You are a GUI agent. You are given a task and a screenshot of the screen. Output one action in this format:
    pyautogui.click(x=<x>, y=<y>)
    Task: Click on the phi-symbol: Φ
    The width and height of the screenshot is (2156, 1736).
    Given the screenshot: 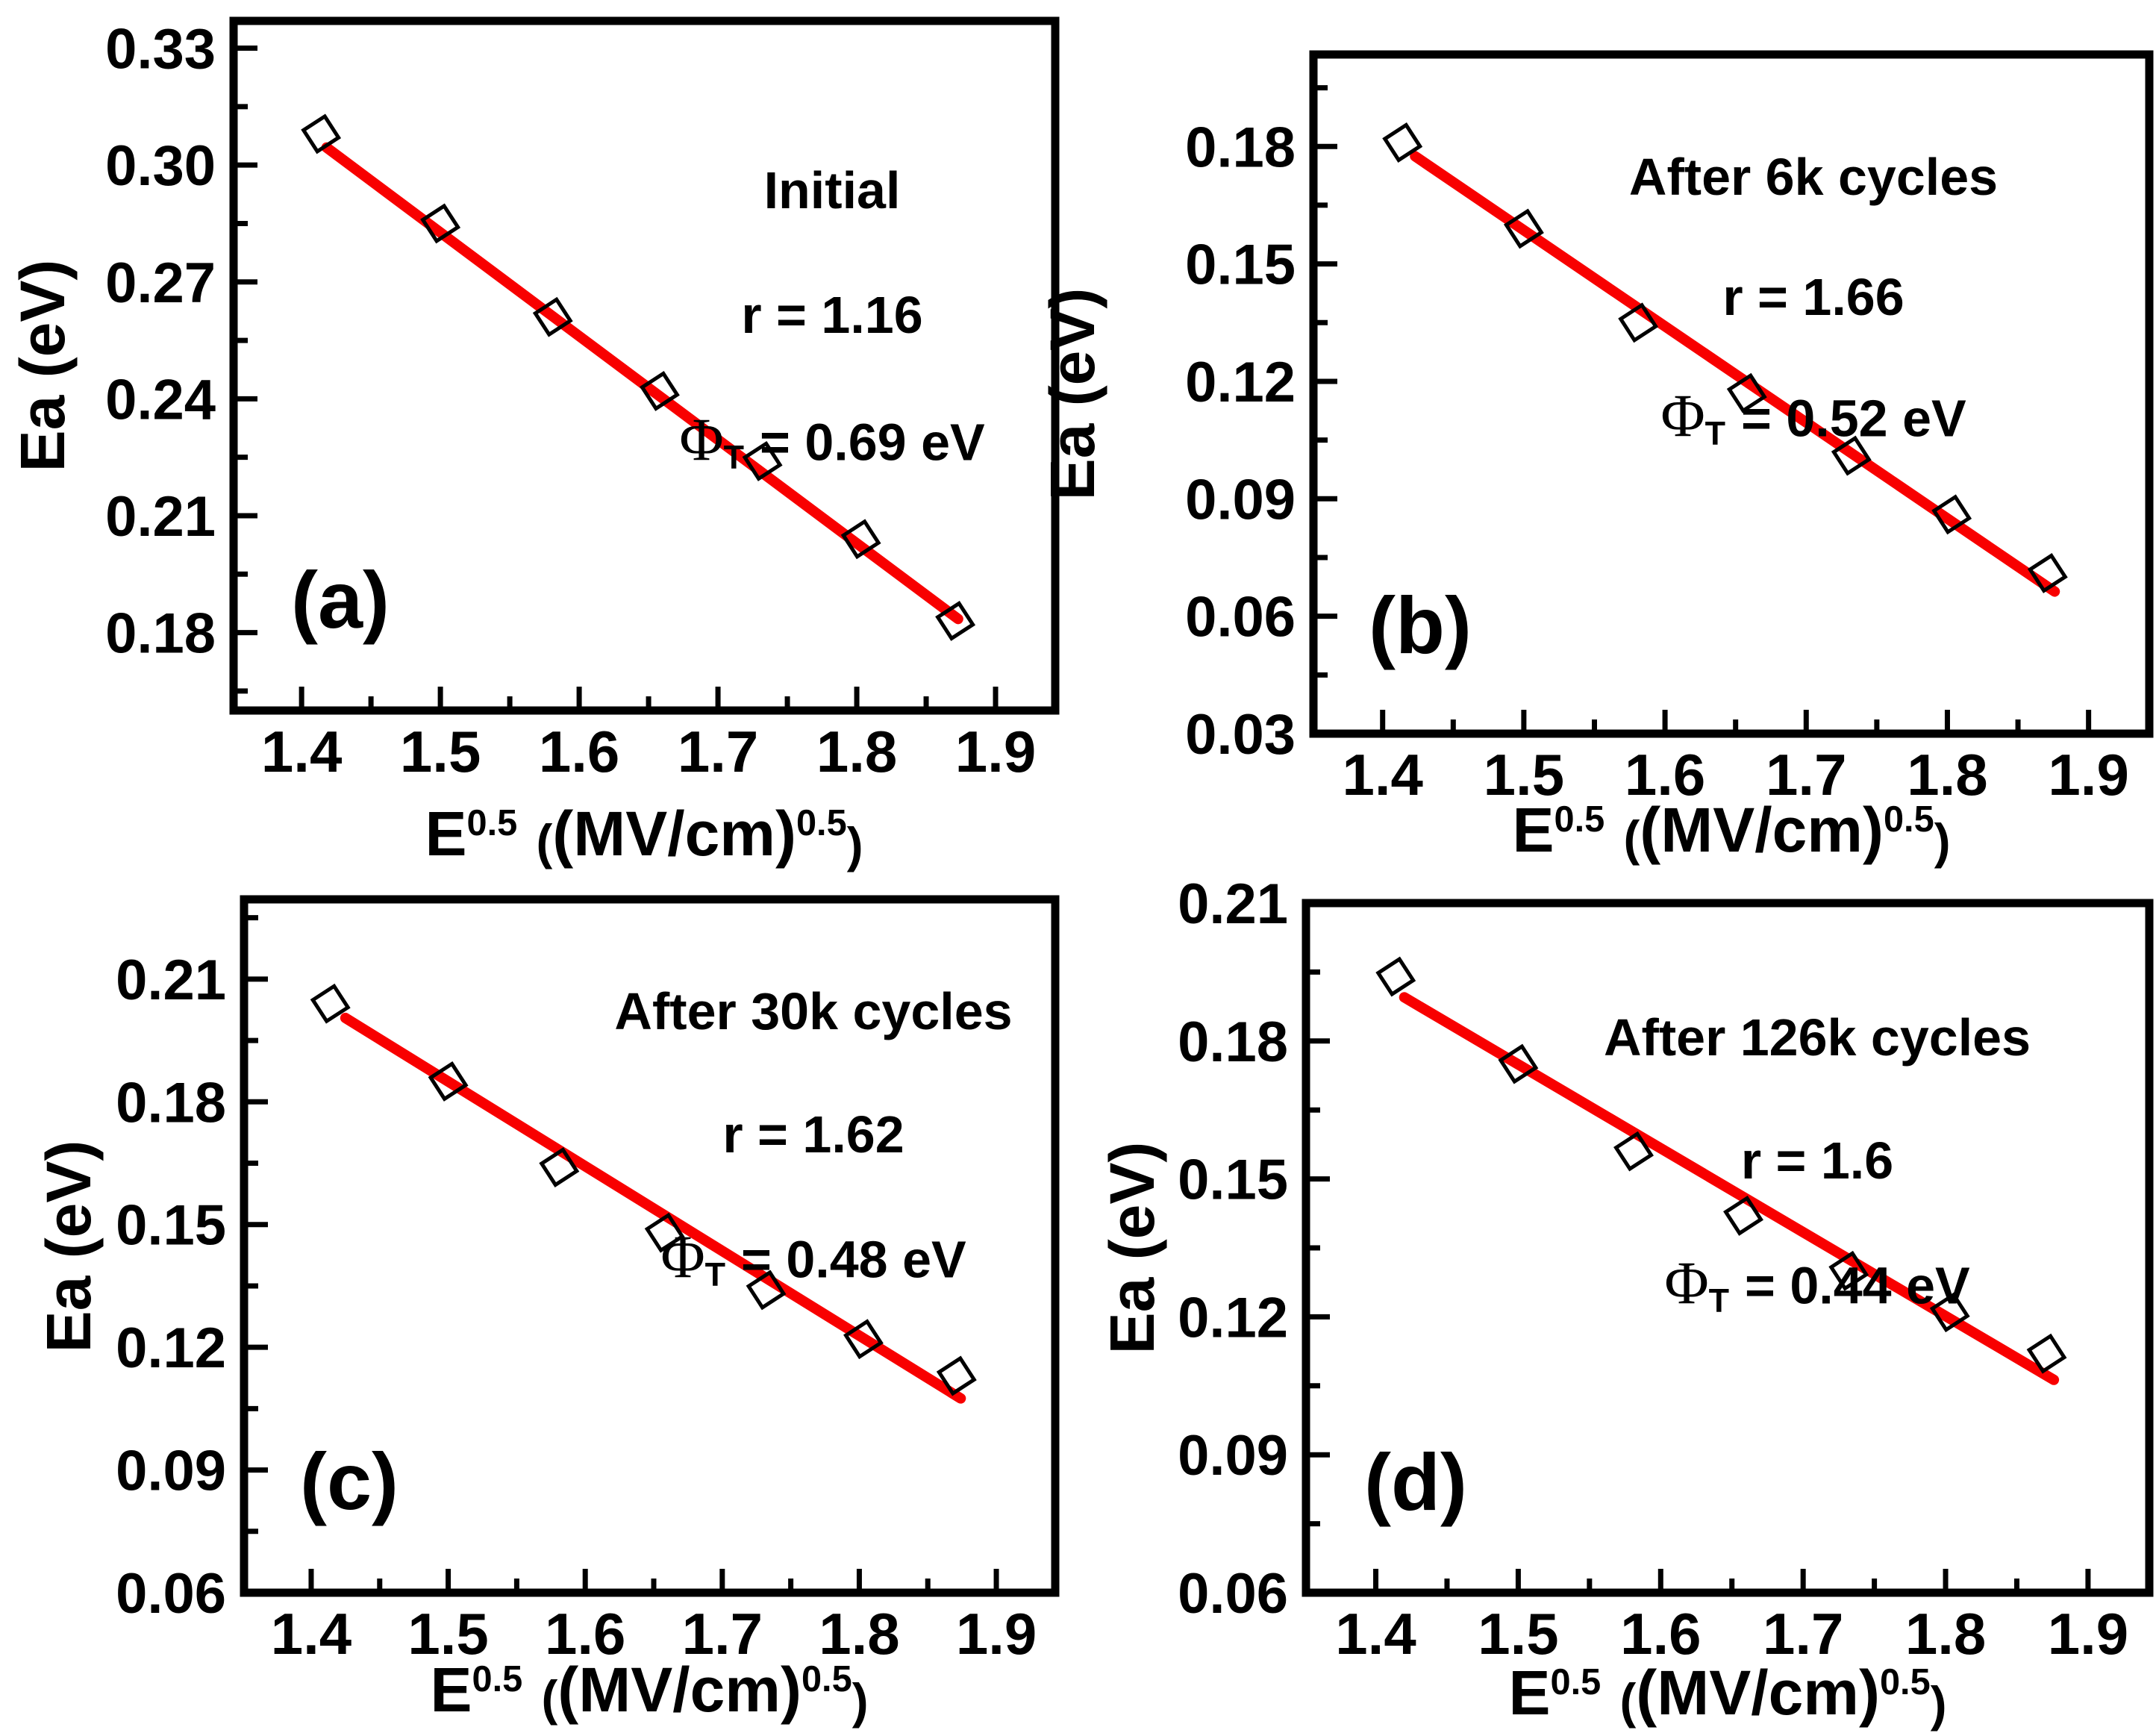 What is the action you would take?
    pyautogui.click(x=682, y=1257)
    